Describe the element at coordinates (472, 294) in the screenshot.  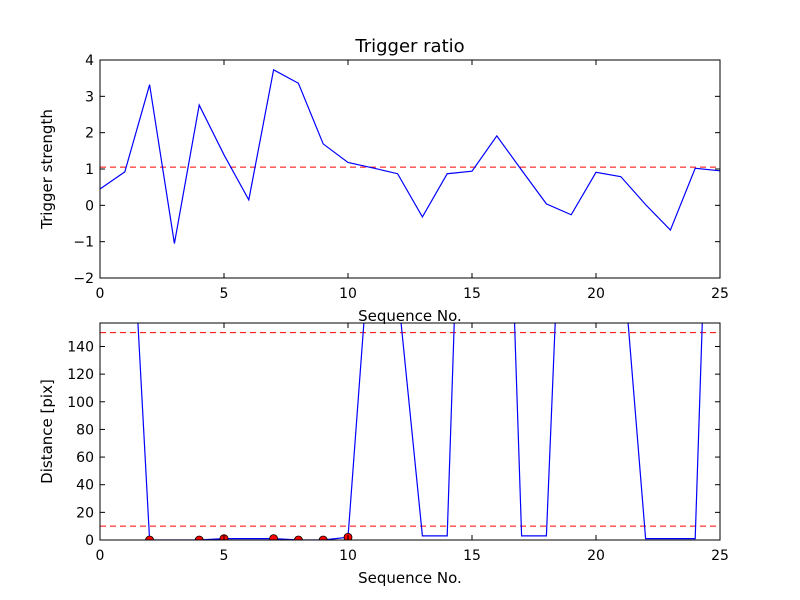
I see `top-x-tick-label-3: 15` at that location.